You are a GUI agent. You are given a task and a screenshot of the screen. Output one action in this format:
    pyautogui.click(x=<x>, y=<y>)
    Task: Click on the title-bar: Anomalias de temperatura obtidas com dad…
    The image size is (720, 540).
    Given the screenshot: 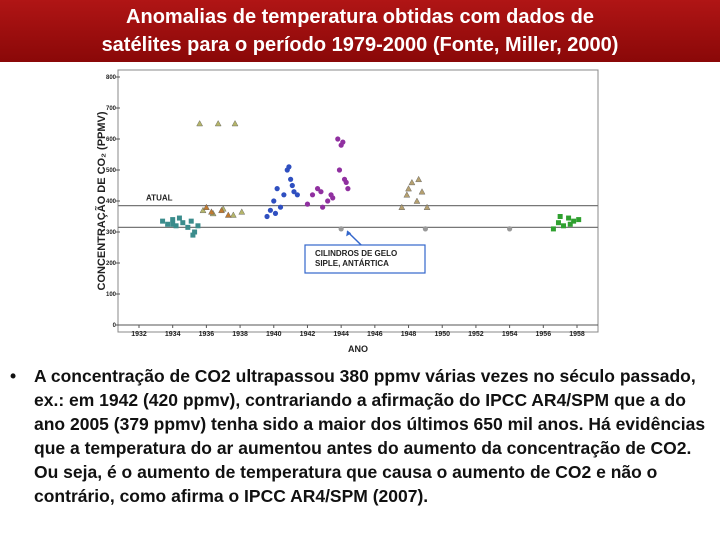 What is the action you would take?
    pyautogui.click(x=360, y=31)
    